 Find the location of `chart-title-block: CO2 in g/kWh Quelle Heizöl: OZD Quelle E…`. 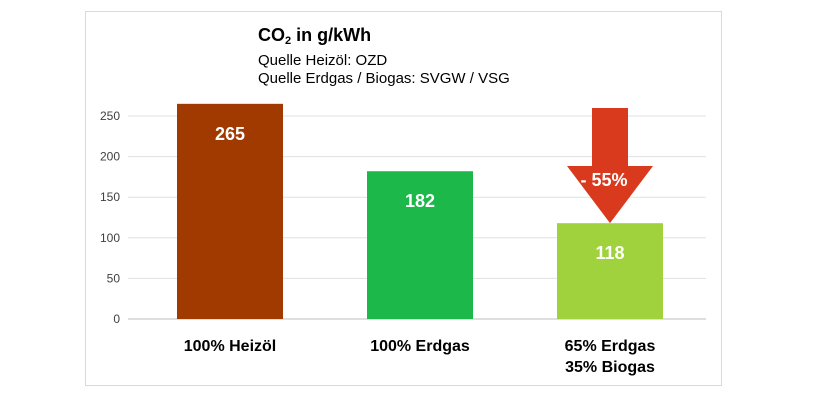

chart-title-block: CO2 in g/kWh Quelle Heizöl: OZD Quelle E… is located at coordinates (384, 56).